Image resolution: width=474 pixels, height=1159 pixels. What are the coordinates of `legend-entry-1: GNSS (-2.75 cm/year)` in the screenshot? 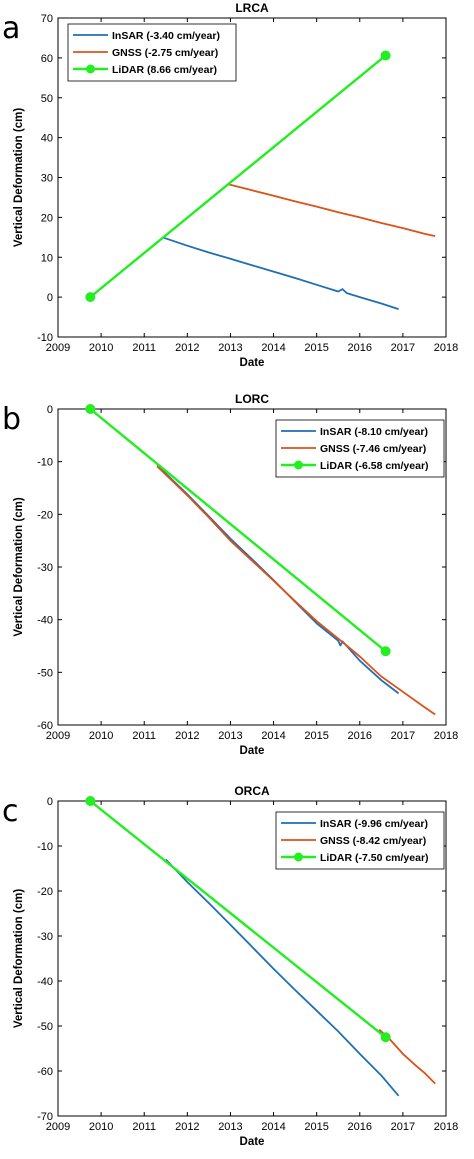 It's located at (165, 53).